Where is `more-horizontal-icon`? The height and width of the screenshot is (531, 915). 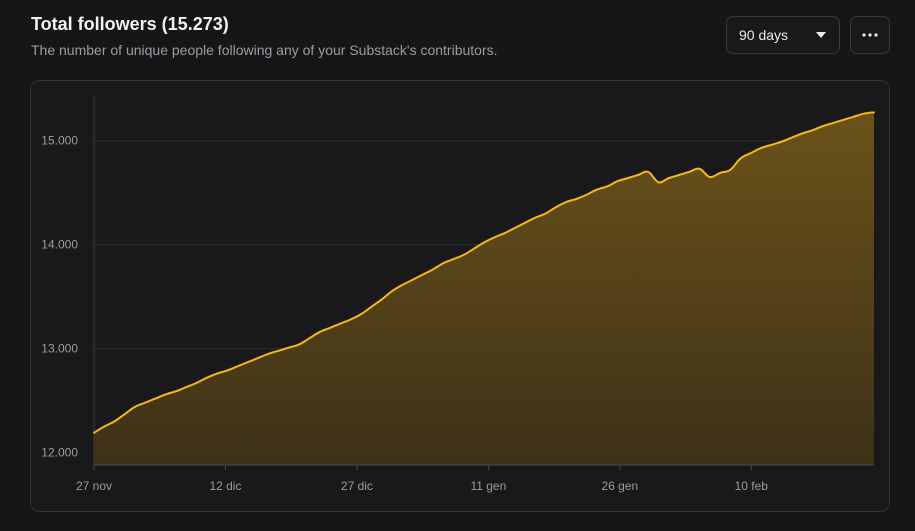 more-horizontal-icon is located at coordinates (870, 35).